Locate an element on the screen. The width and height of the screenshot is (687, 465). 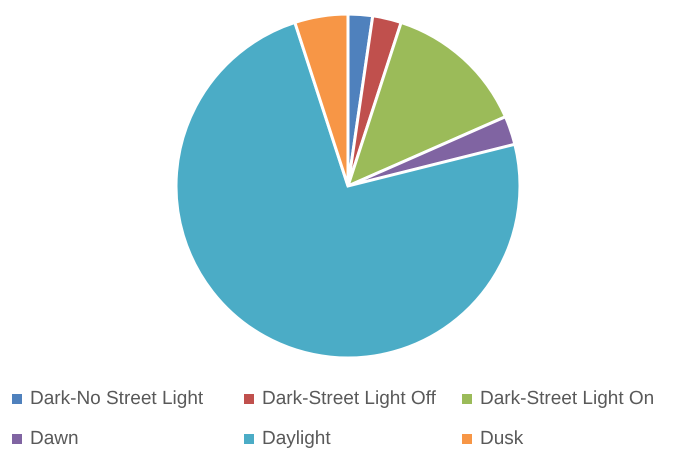
legend-label: Dark-No Street Light is located at coordinates (117, 399).